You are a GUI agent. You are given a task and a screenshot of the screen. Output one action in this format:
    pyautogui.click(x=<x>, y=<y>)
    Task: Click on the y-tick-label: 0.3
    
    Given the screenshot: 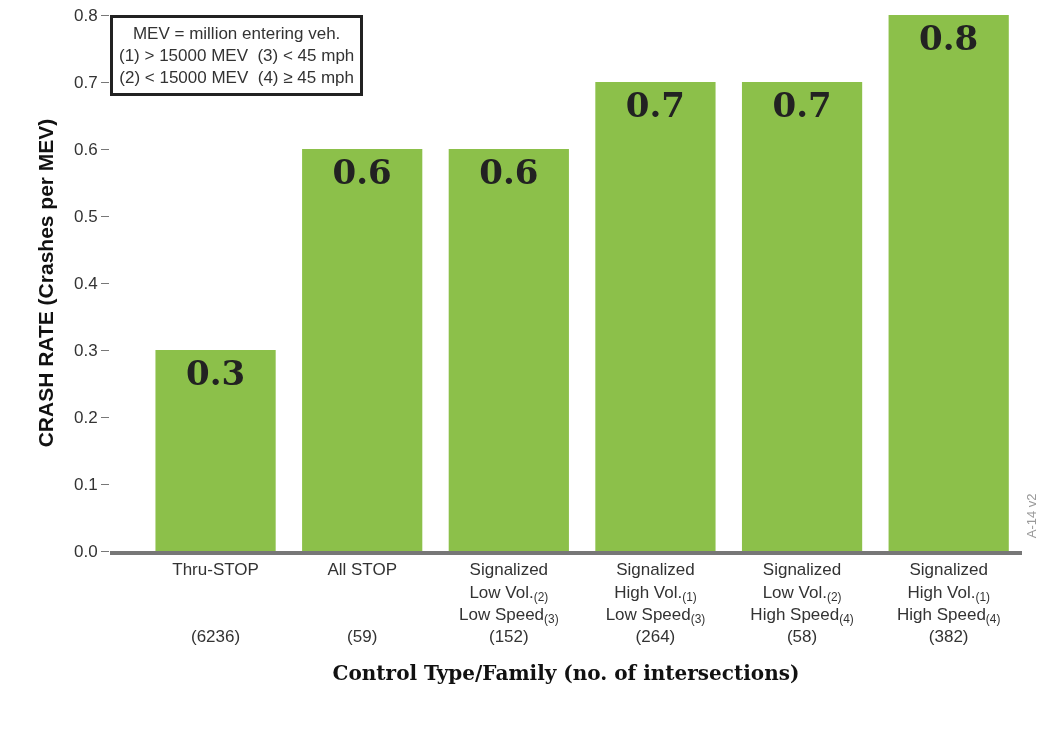 What is the action you would take?
    pyautogui.click(x=85, y=350)
    